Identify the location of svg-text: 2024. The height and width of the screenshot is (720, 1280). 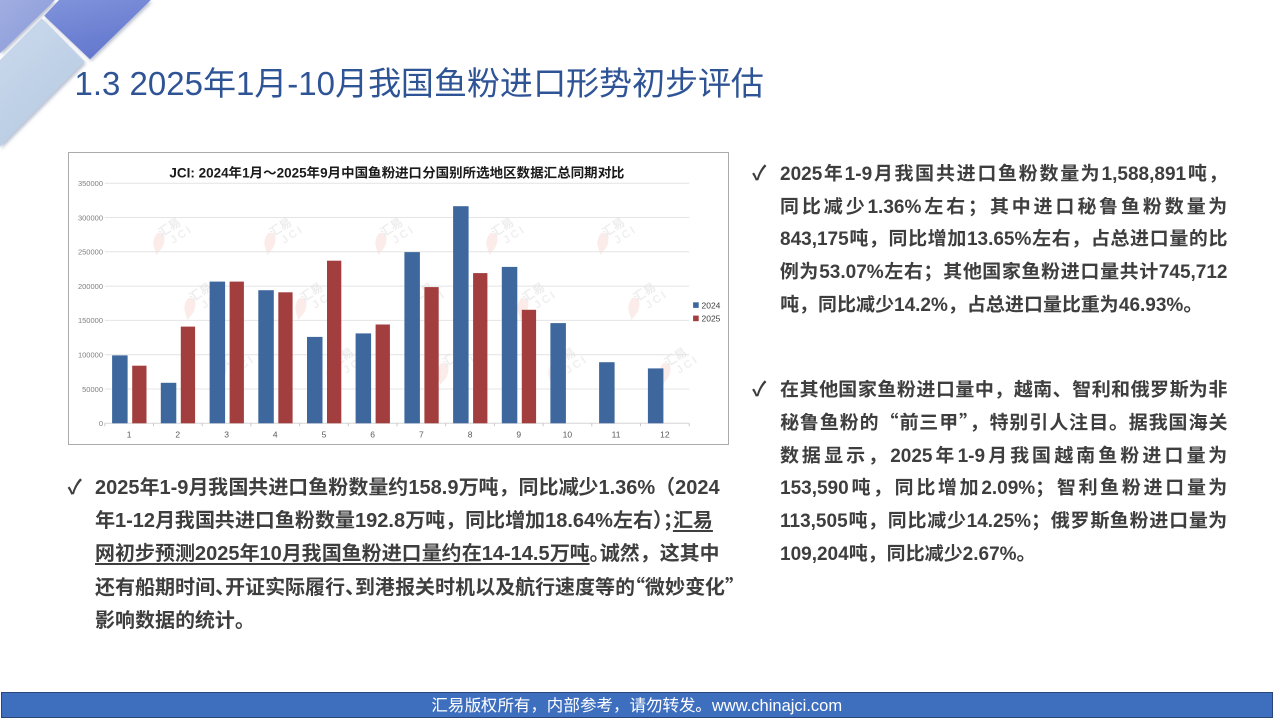
(711, 305).